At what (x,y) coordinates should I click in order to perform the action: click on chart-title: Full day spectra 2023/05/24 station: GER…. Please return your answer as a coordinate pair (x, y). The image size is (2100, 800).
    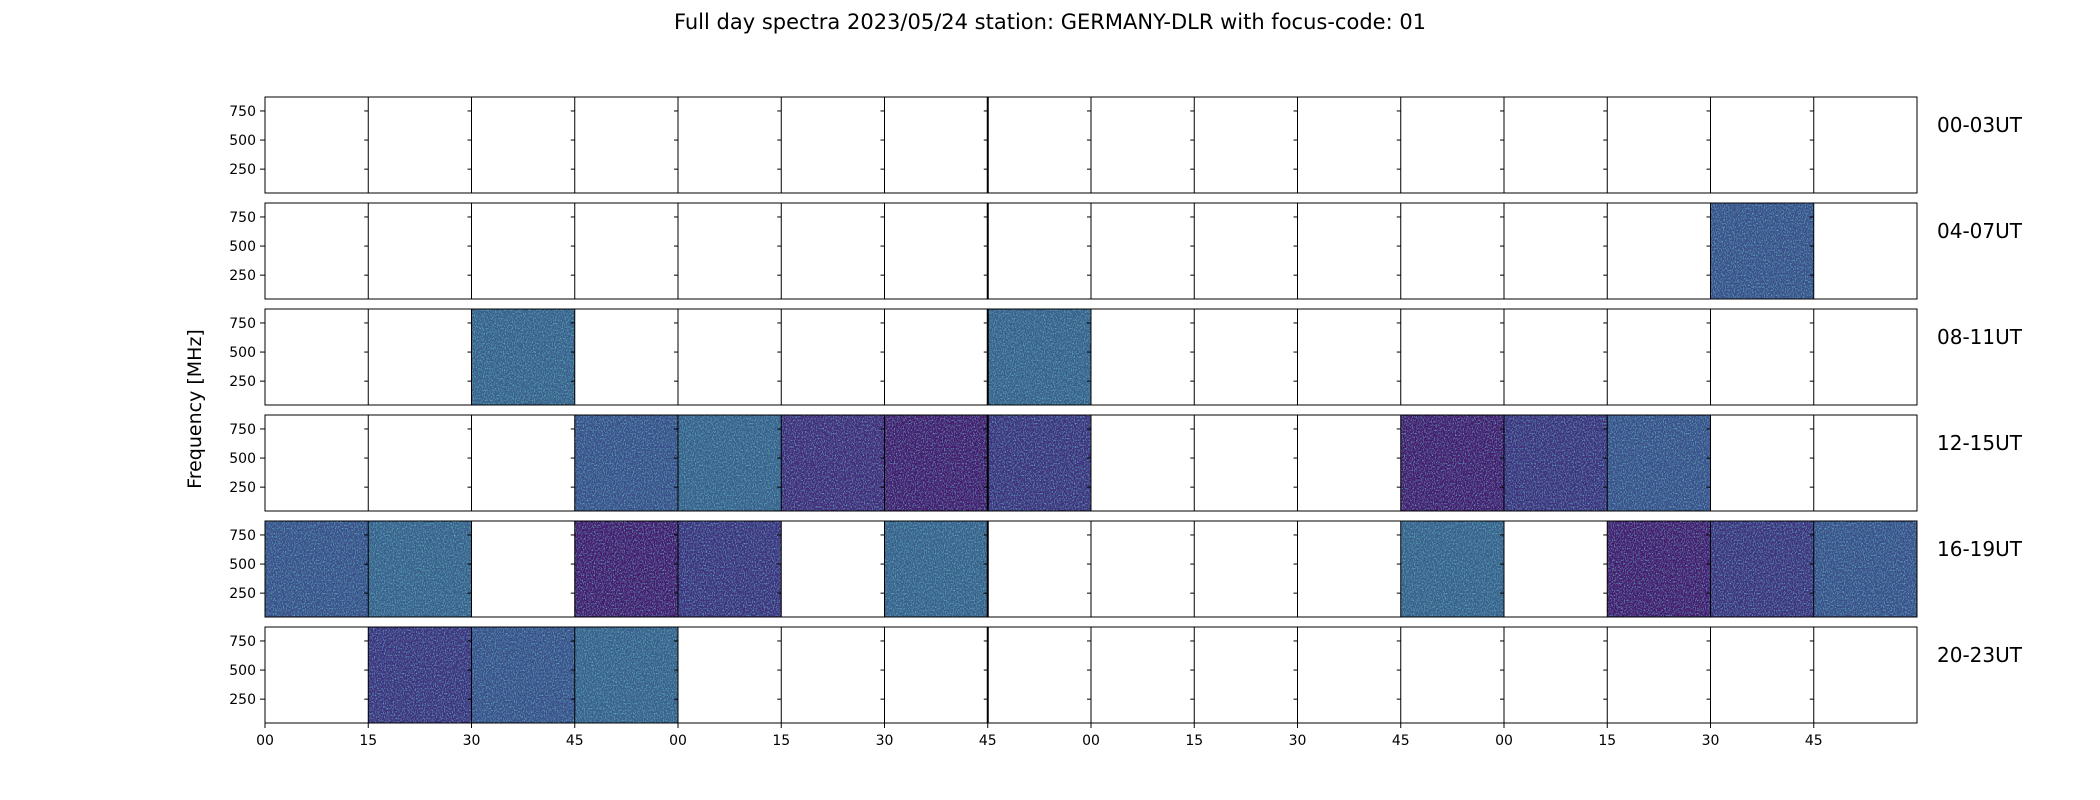
    Looking at the image, I should click on (1050, 22).